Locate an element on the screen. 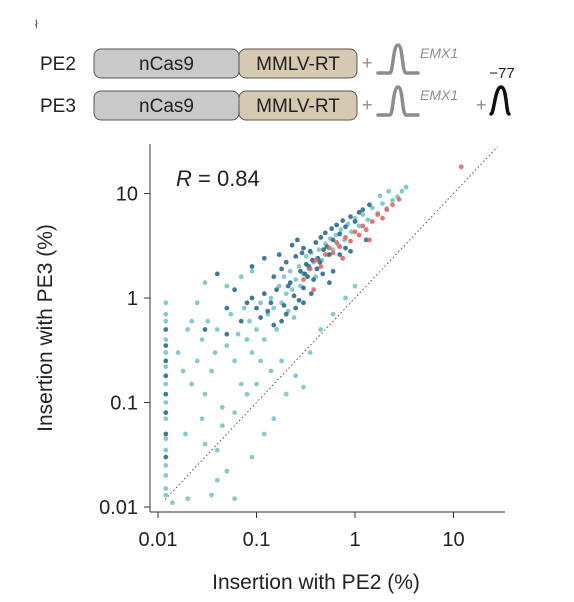 The height and width of the screenshot is (602, 574). construct-name: PE2 is located at coordinates (58, 64).